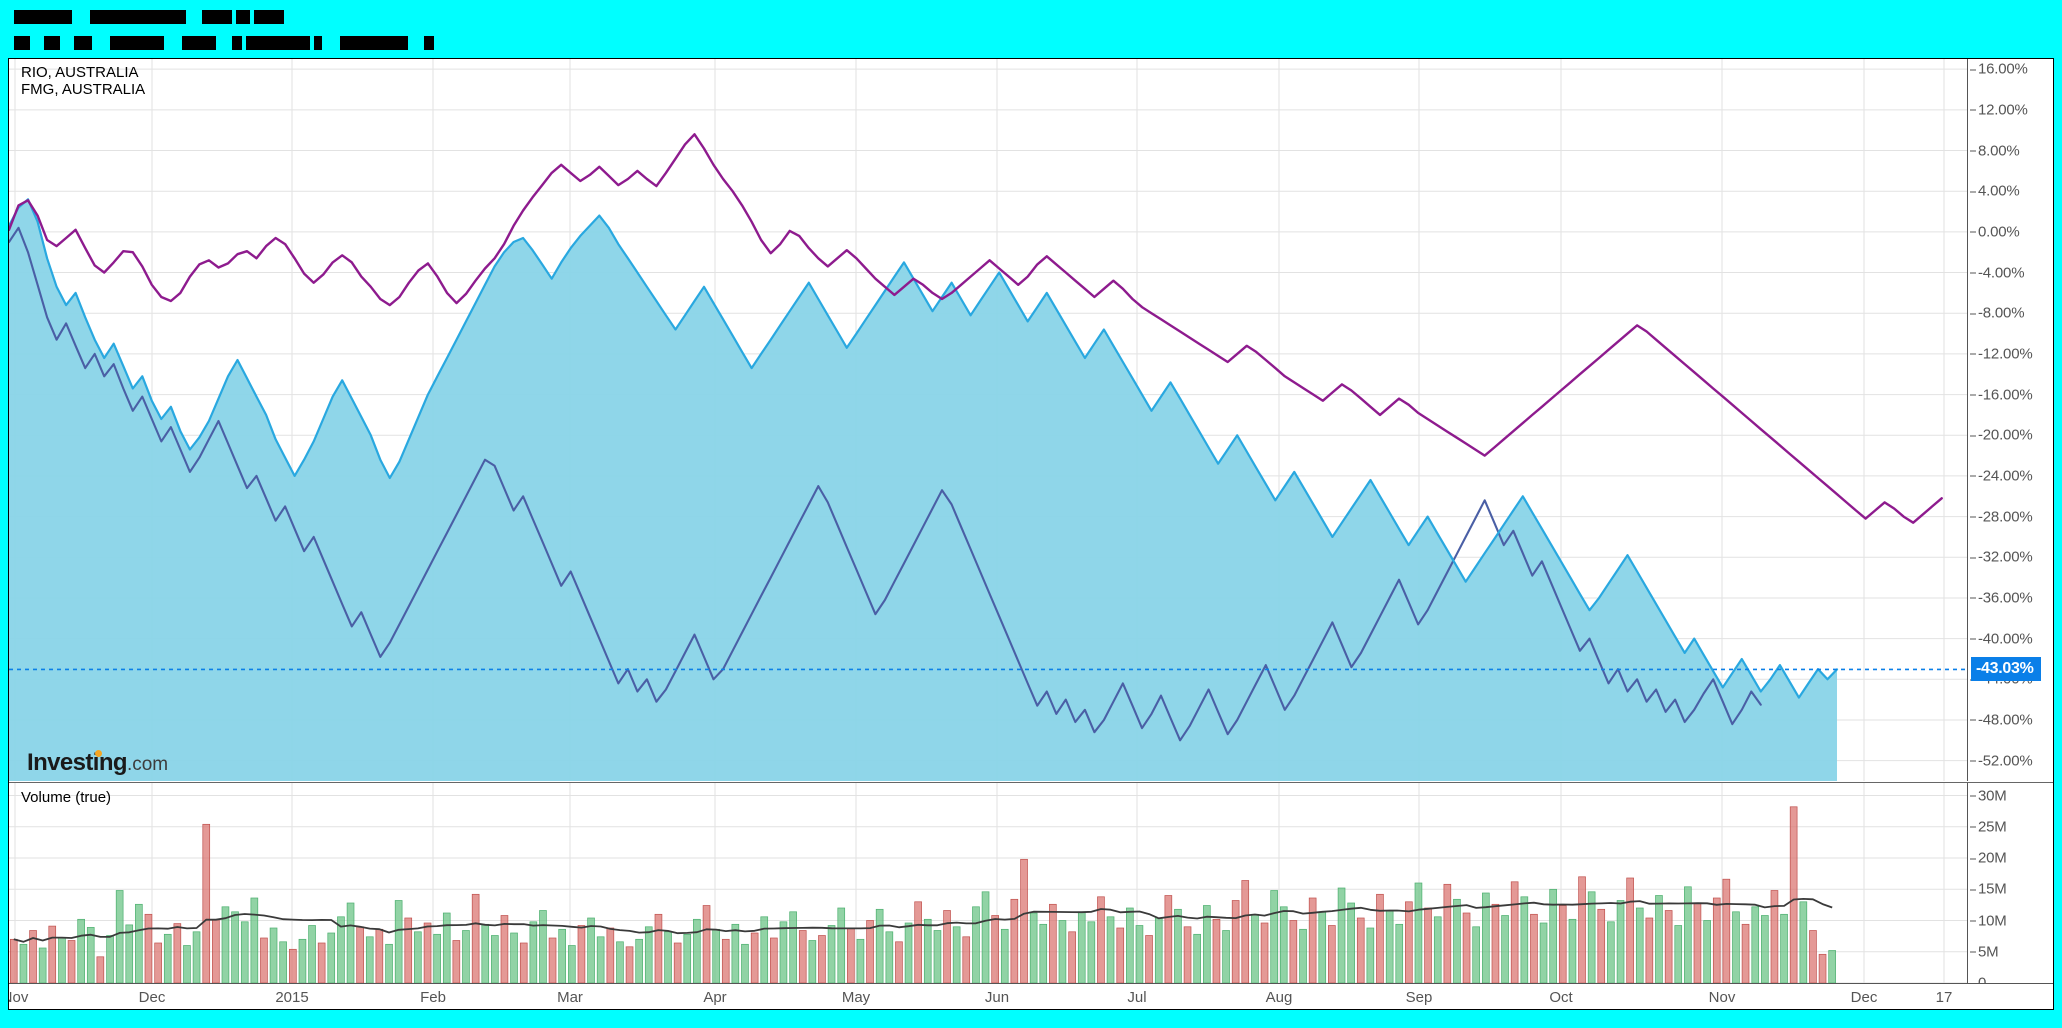 The image size is (2062, 1028). I want to click on watermark-dot-icon, so click(98, 753).